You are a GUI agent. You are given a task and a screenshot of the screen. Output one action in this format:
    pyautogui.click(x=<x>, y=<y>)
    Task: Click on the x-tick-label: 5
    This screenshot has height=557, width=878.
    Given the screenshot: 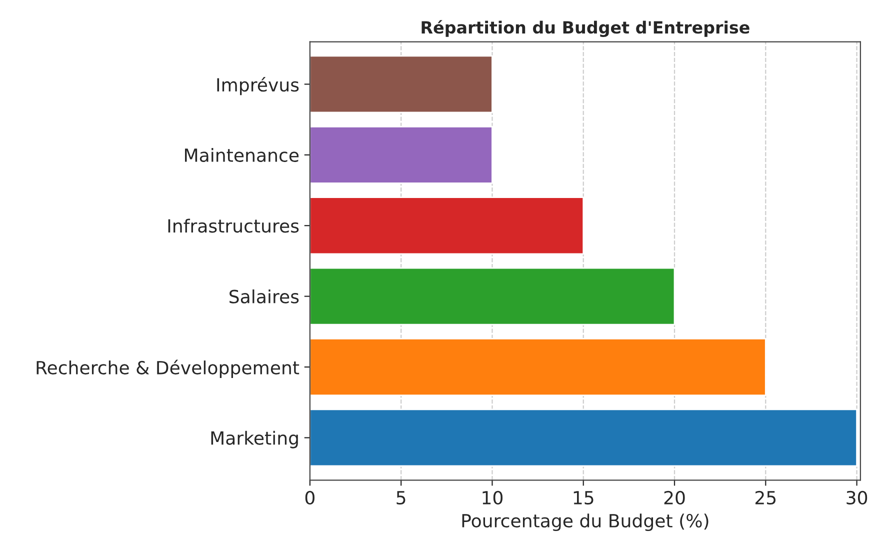 What is the action you would take?
    pyautogui.click(x=401, y=498)
    